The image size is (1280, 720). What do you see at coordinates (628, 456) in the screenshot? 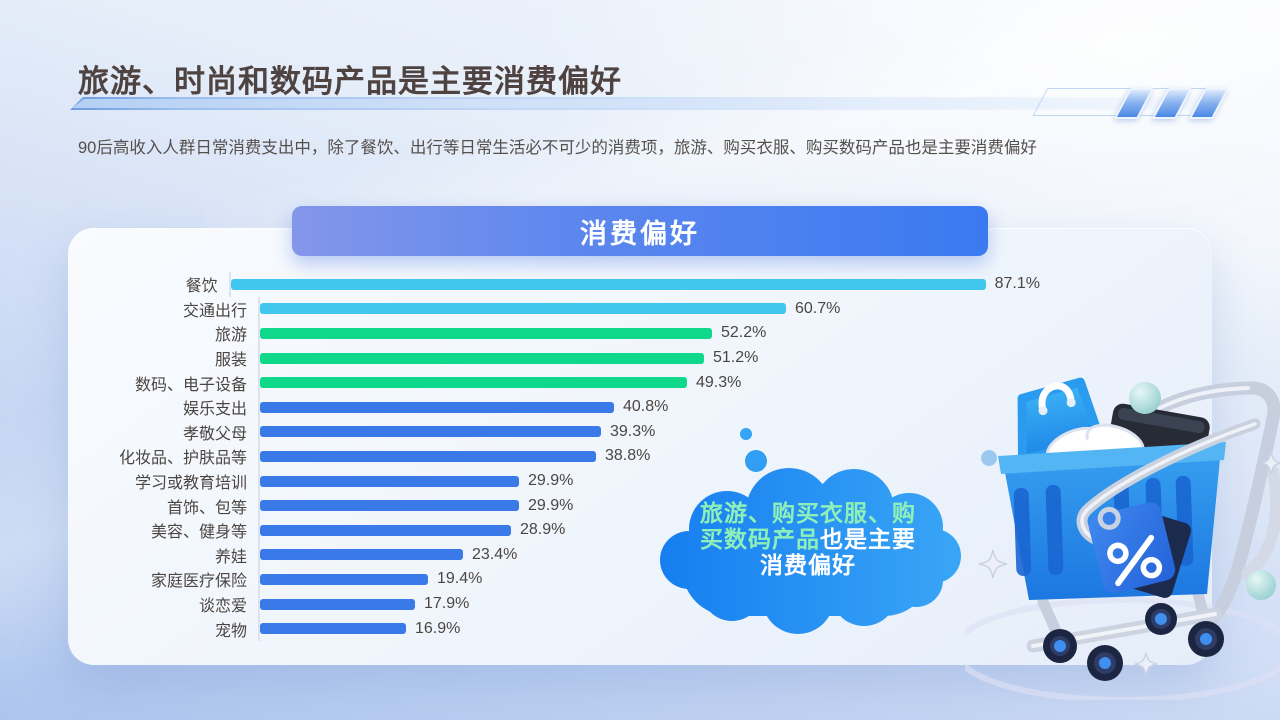
I see `bar-value-label: 38.8%` at bounding box center [628, 456].